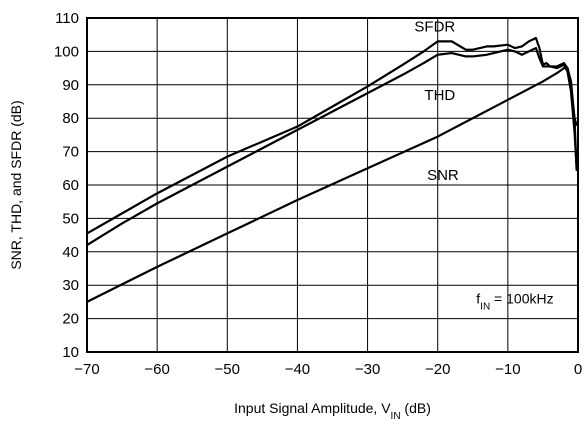  What do you see at coordinates (578, 369) in the screenshot?
I see `x-tick-label: 0` at bounding box center [578, 369].